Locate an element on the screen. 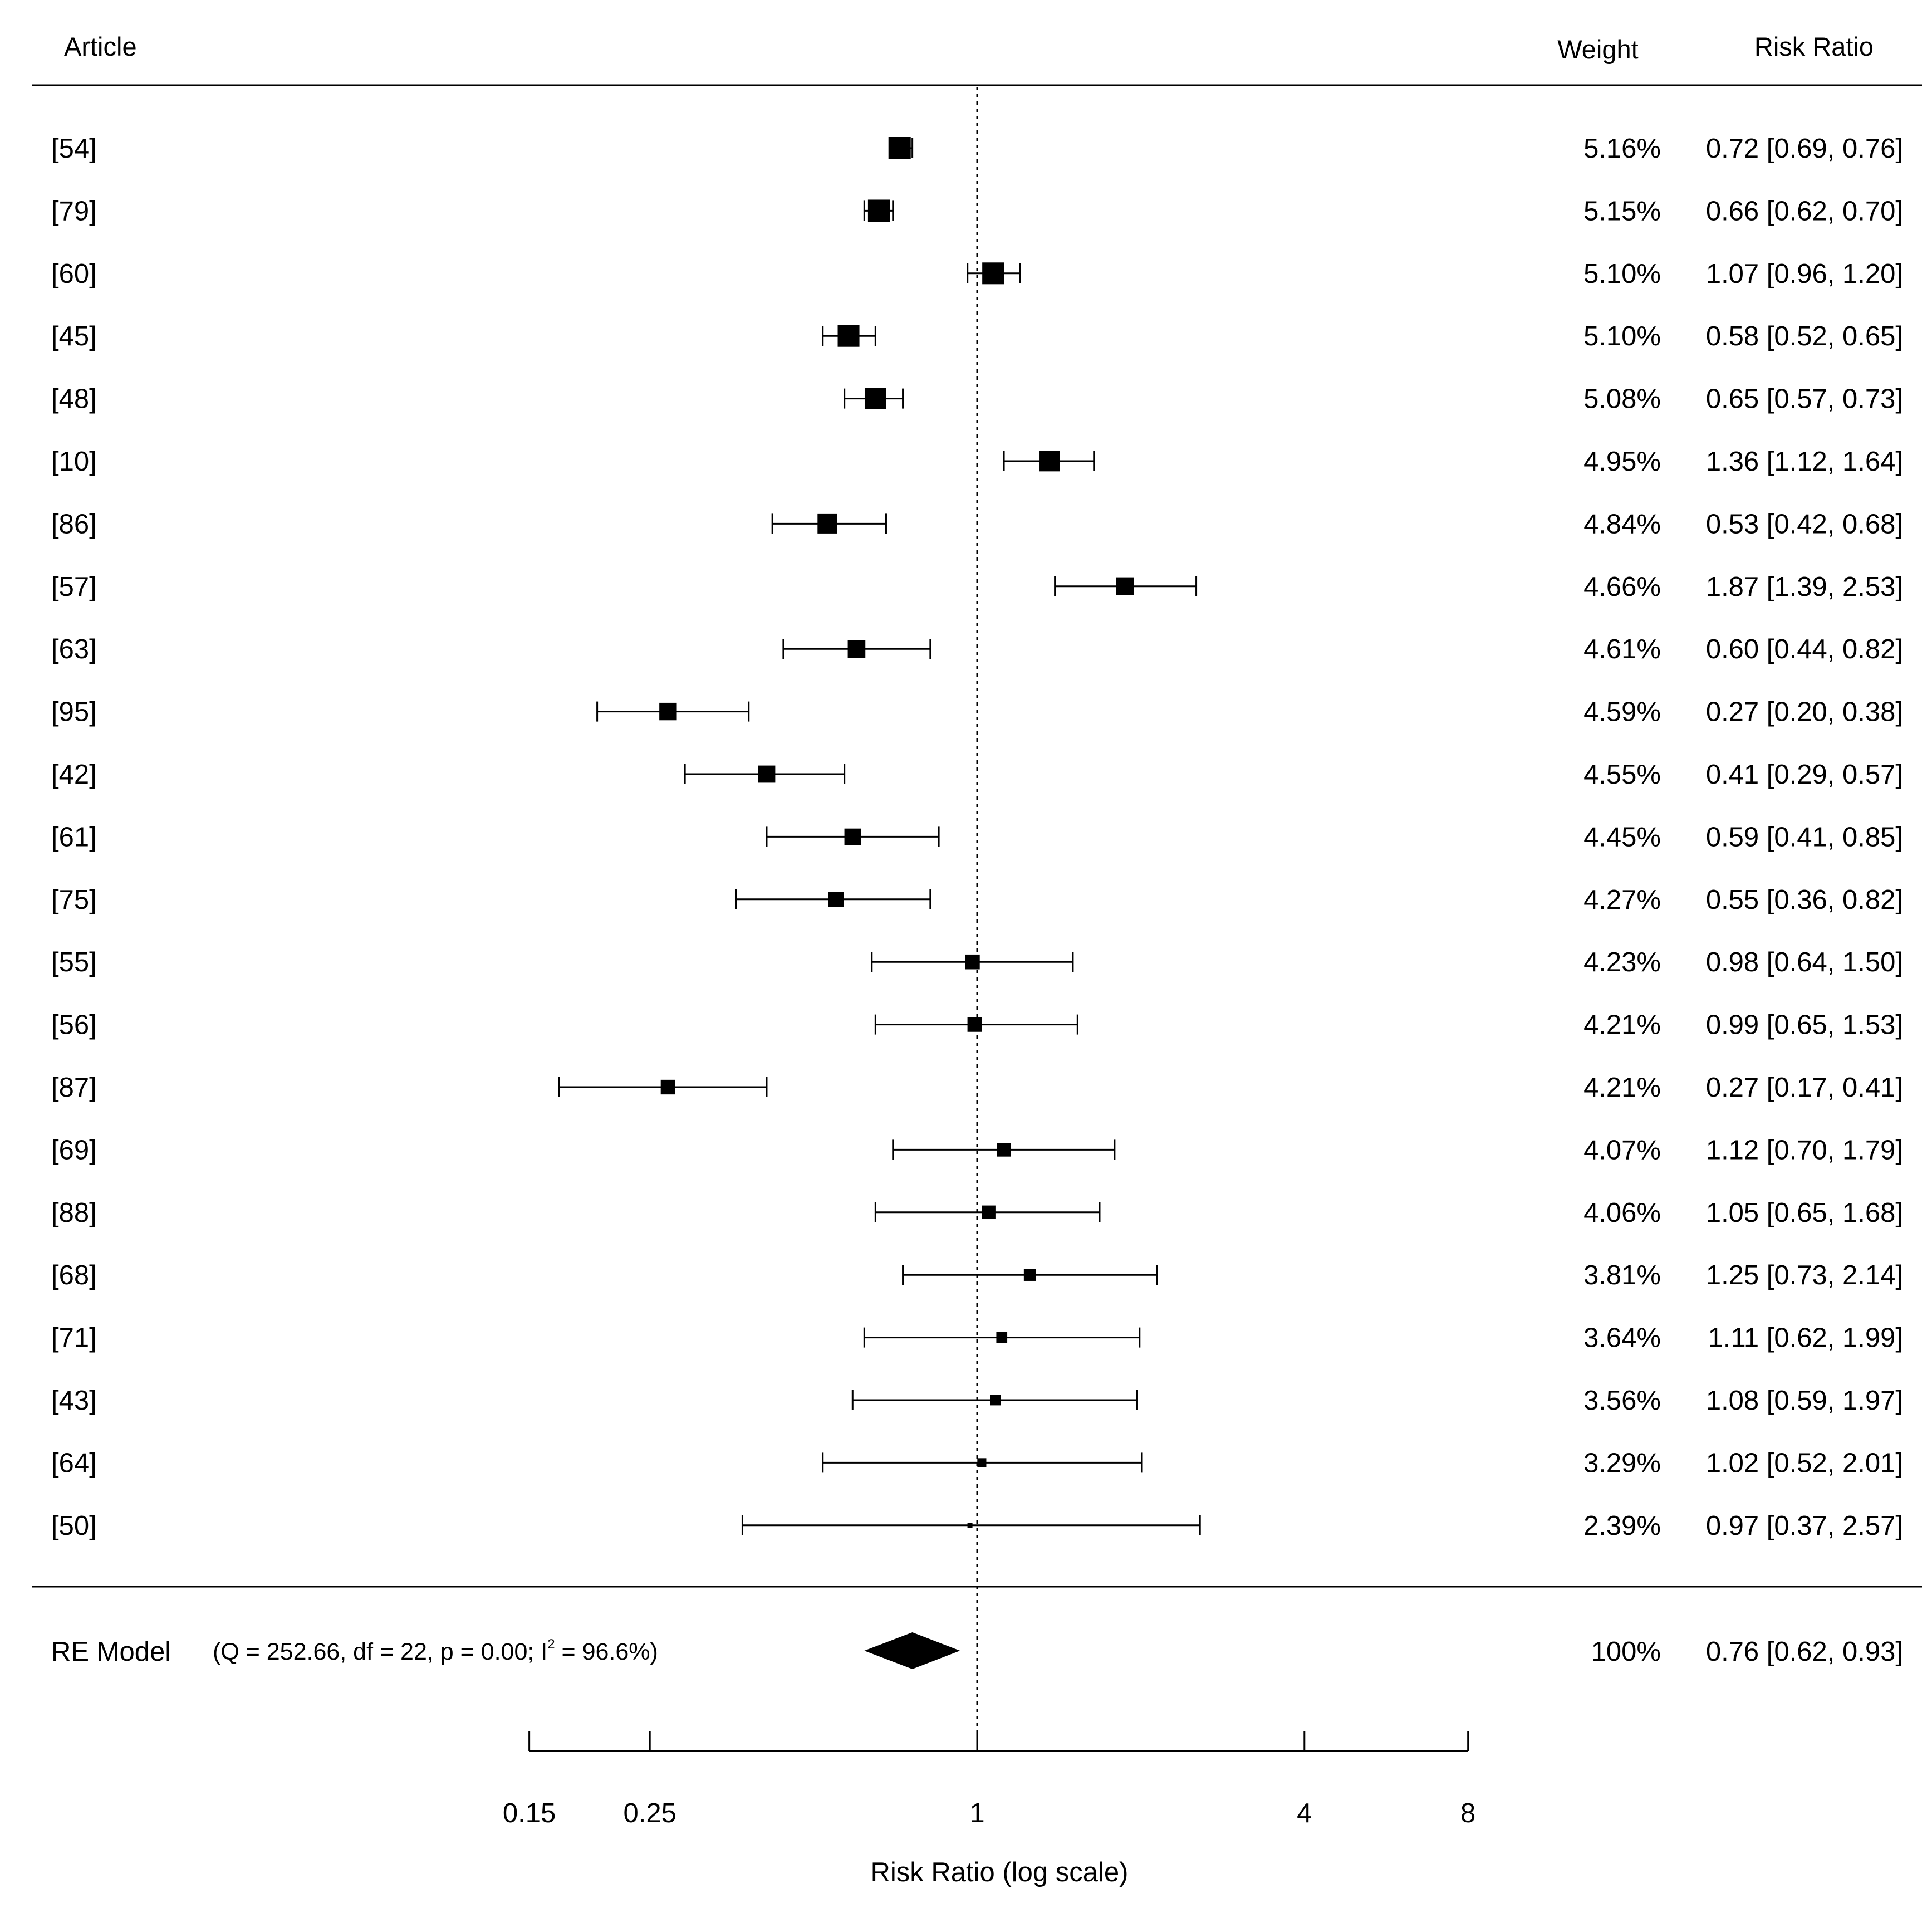  study-row: [64] 3.29% 1.02 [0.52, 2.01] is located at coordinates (977, 1463).